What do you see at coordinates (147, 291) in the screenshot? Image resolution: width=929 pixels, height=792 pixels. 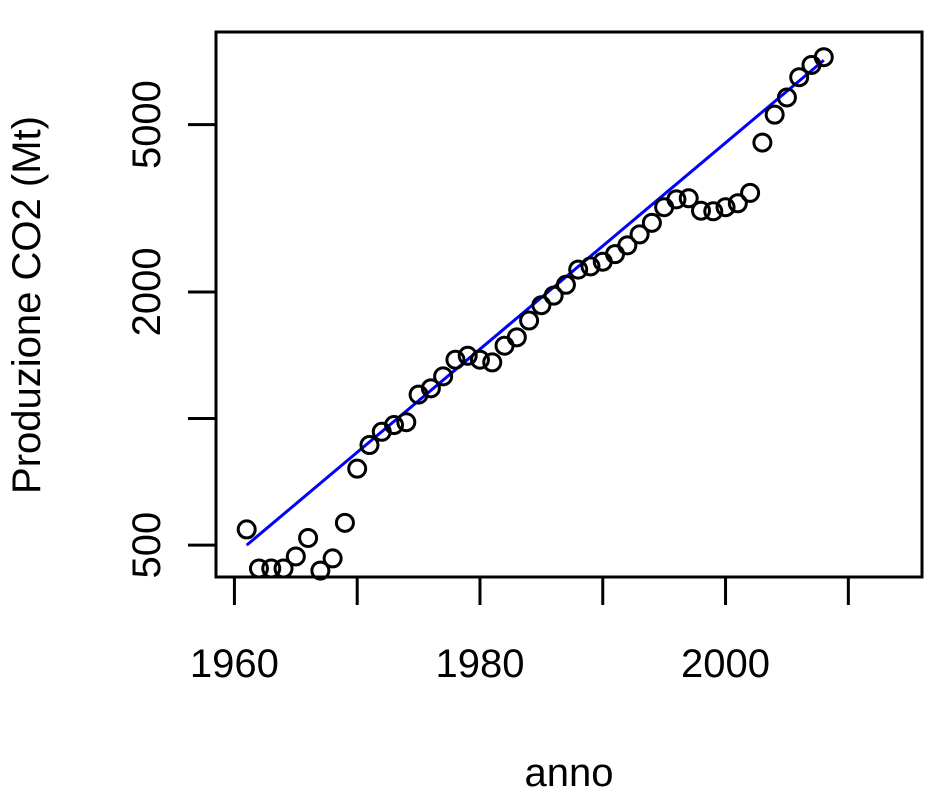 I see `y-tick-label: 2000` at bounding box center [147, 291].